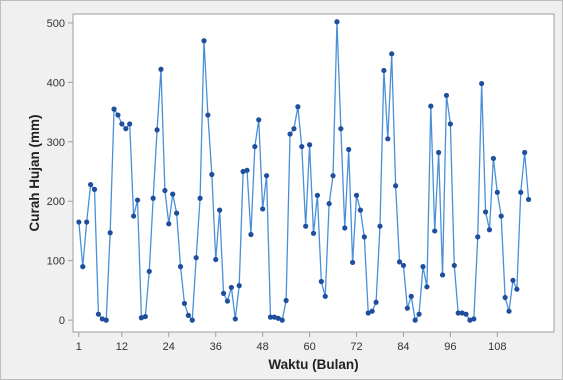 Image resolution: width=563 pixels, height=380 pixels. What do you see at coordinates (309, 347) in the screenshot?
I see `x-tick-label: 60` at bounding box center [309, 347].